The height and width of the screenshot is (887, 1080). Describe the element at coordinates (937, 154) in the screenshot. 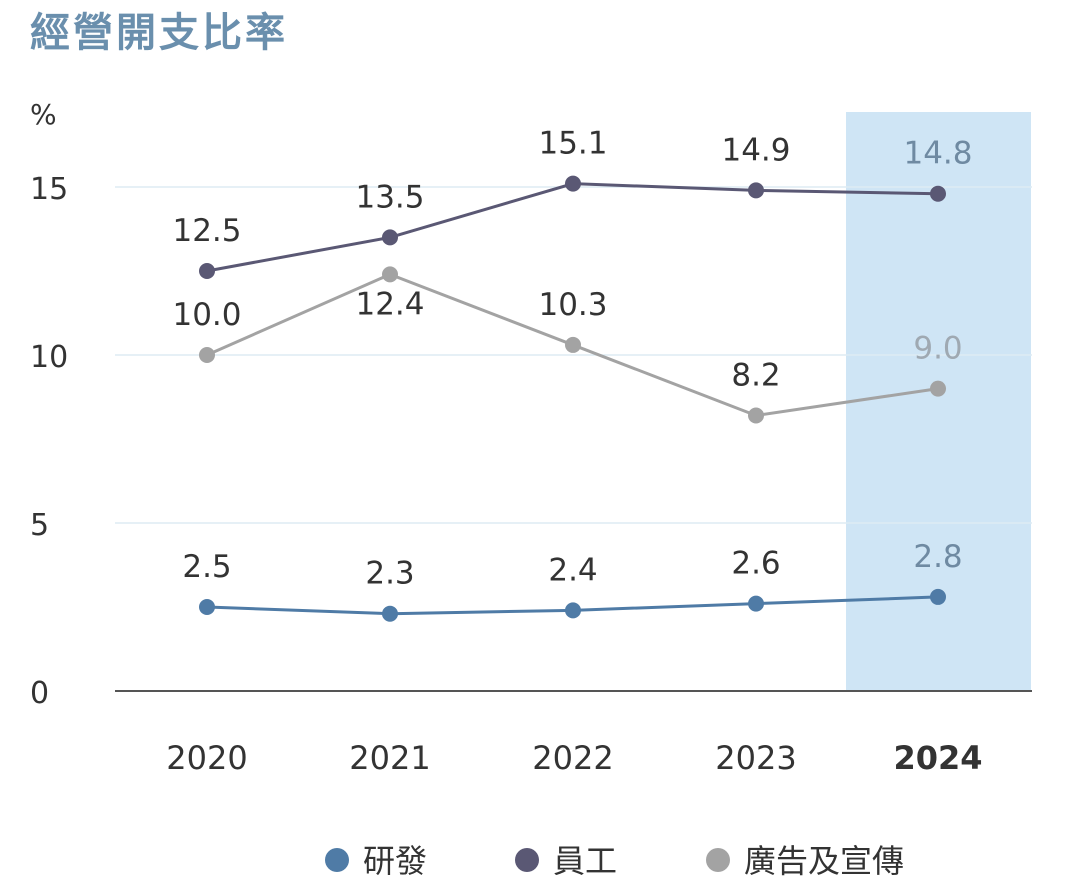

I see `data-label: 14.8` at that location.